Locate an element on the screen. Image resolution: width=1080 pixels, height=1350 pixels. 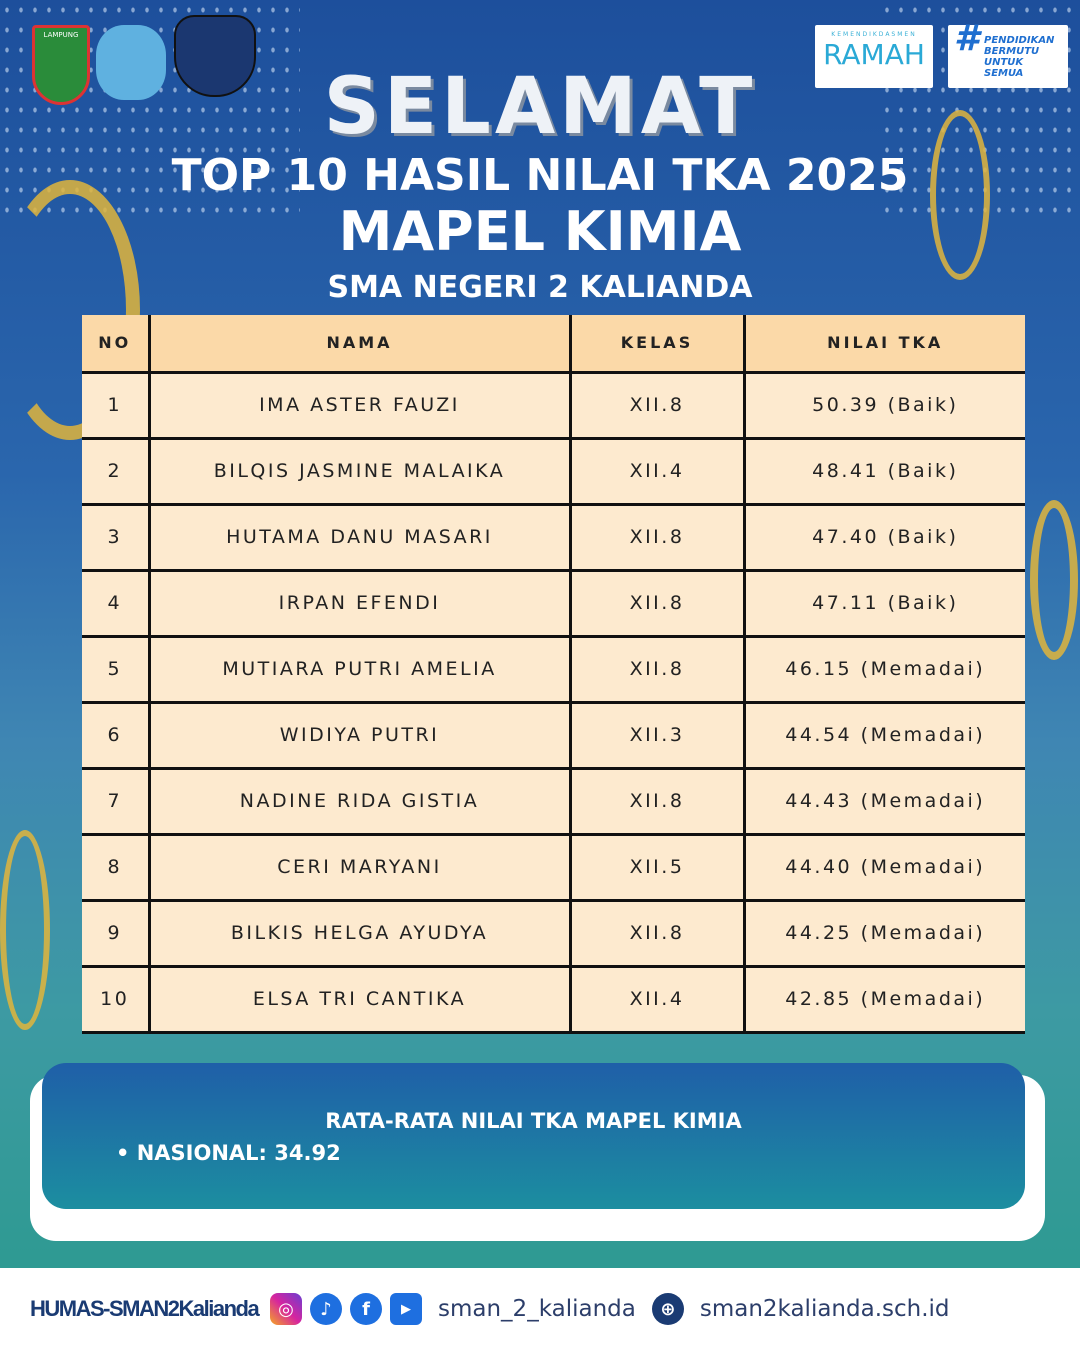
table-row: 2 BILQIS JASMINE MALAIKA XII.4 48.41 (Baik) is located at coordinates (553, 471).